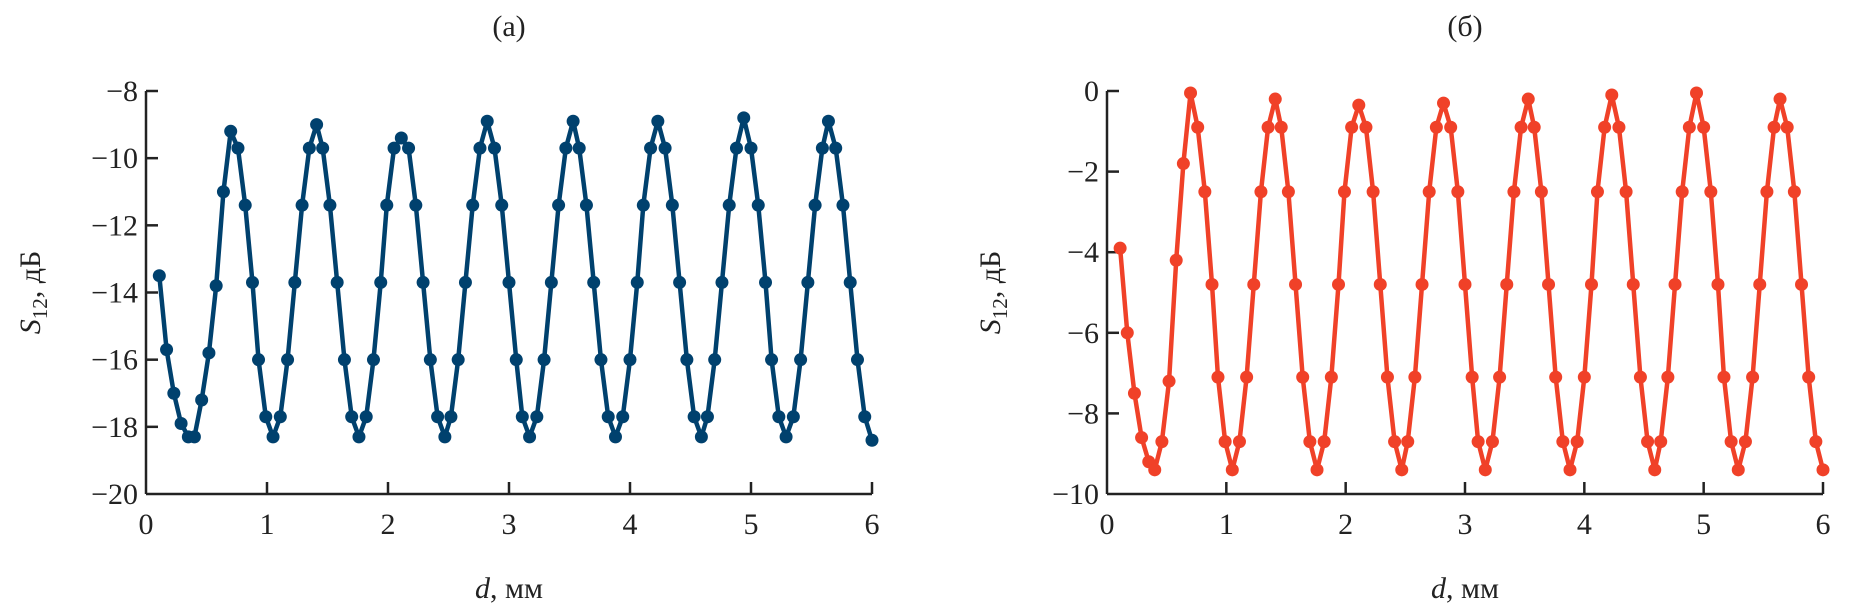 The height and width of the screenshot is (608, 1872). Describe the element at coordinates (630, 524) in the screenshot. I see `x-tick-label: 4` at that location.